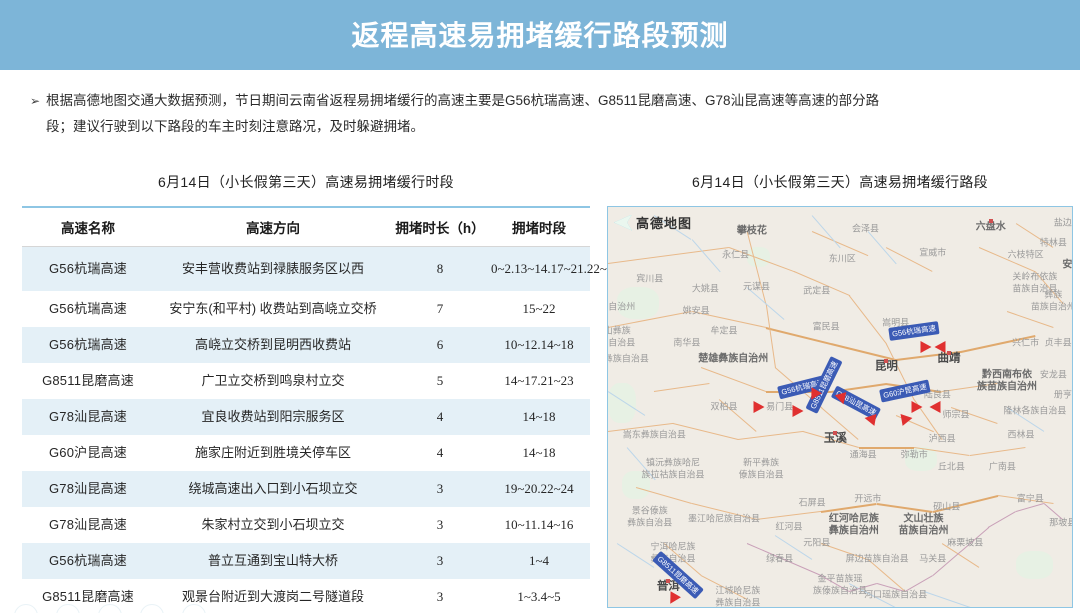  Describe the element at coordinates (539, 344) in the screenshot. I see `cell-period: 10~12.14~18` at that location.